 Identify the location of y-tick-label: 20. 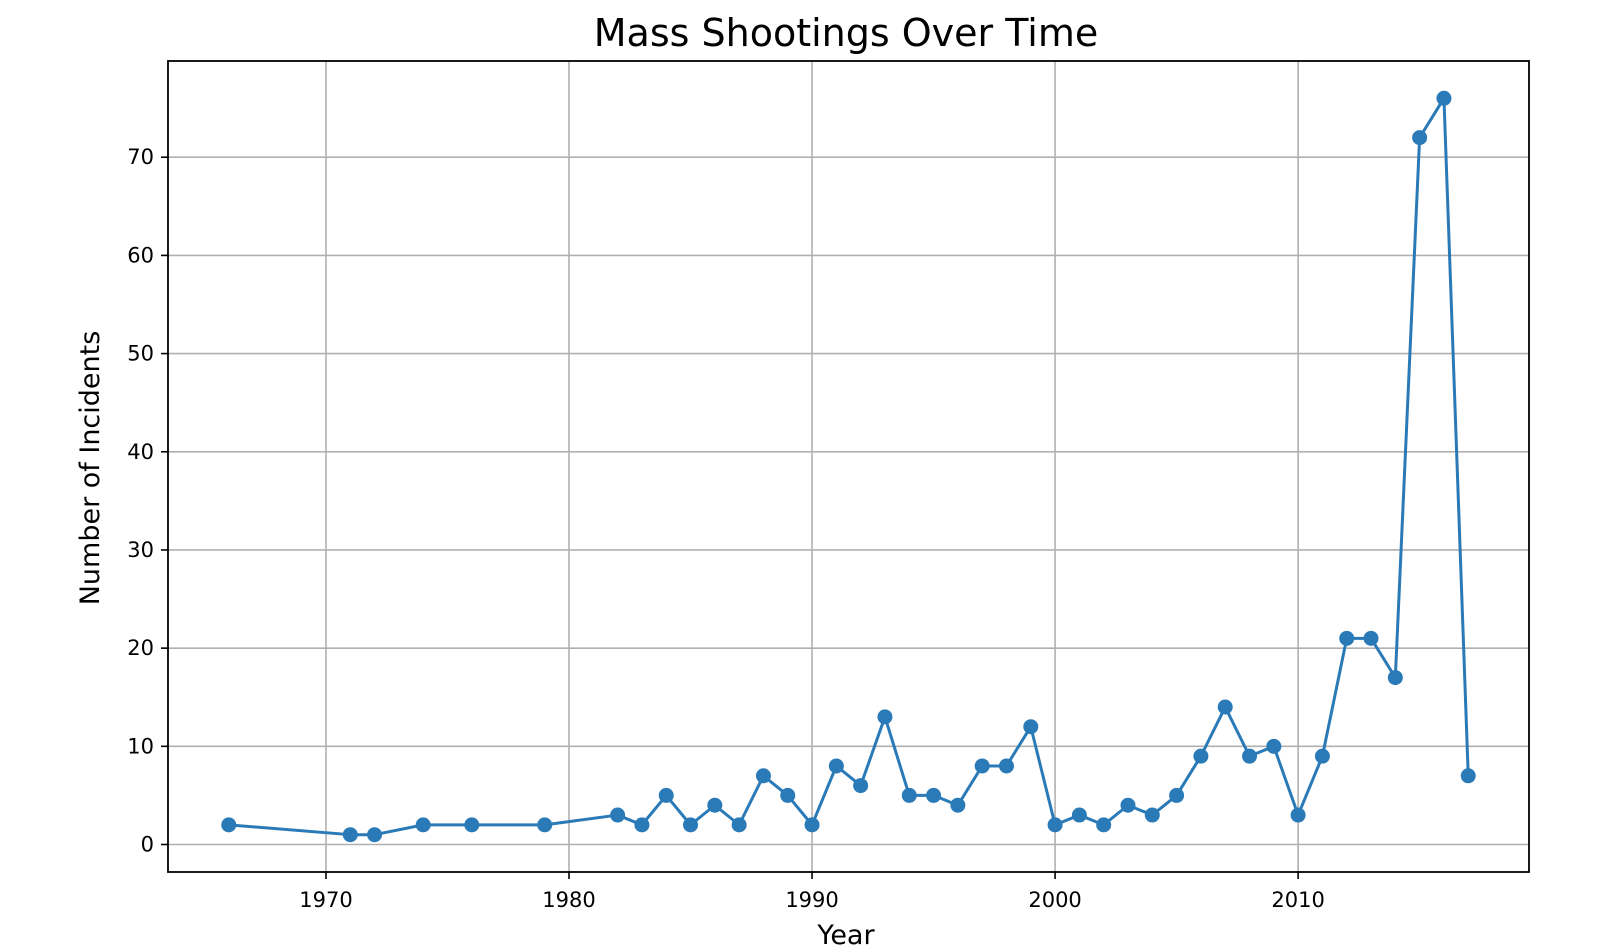
(140, 648).